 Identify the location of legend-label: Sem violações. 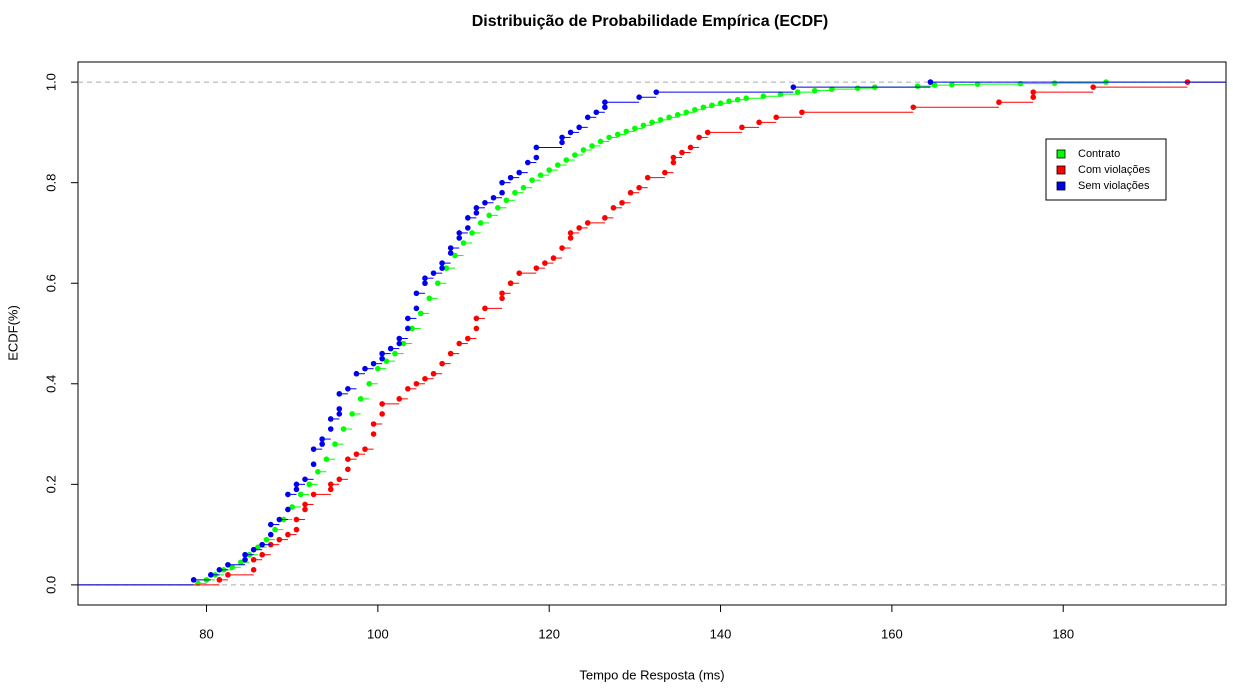
(1114, 186).